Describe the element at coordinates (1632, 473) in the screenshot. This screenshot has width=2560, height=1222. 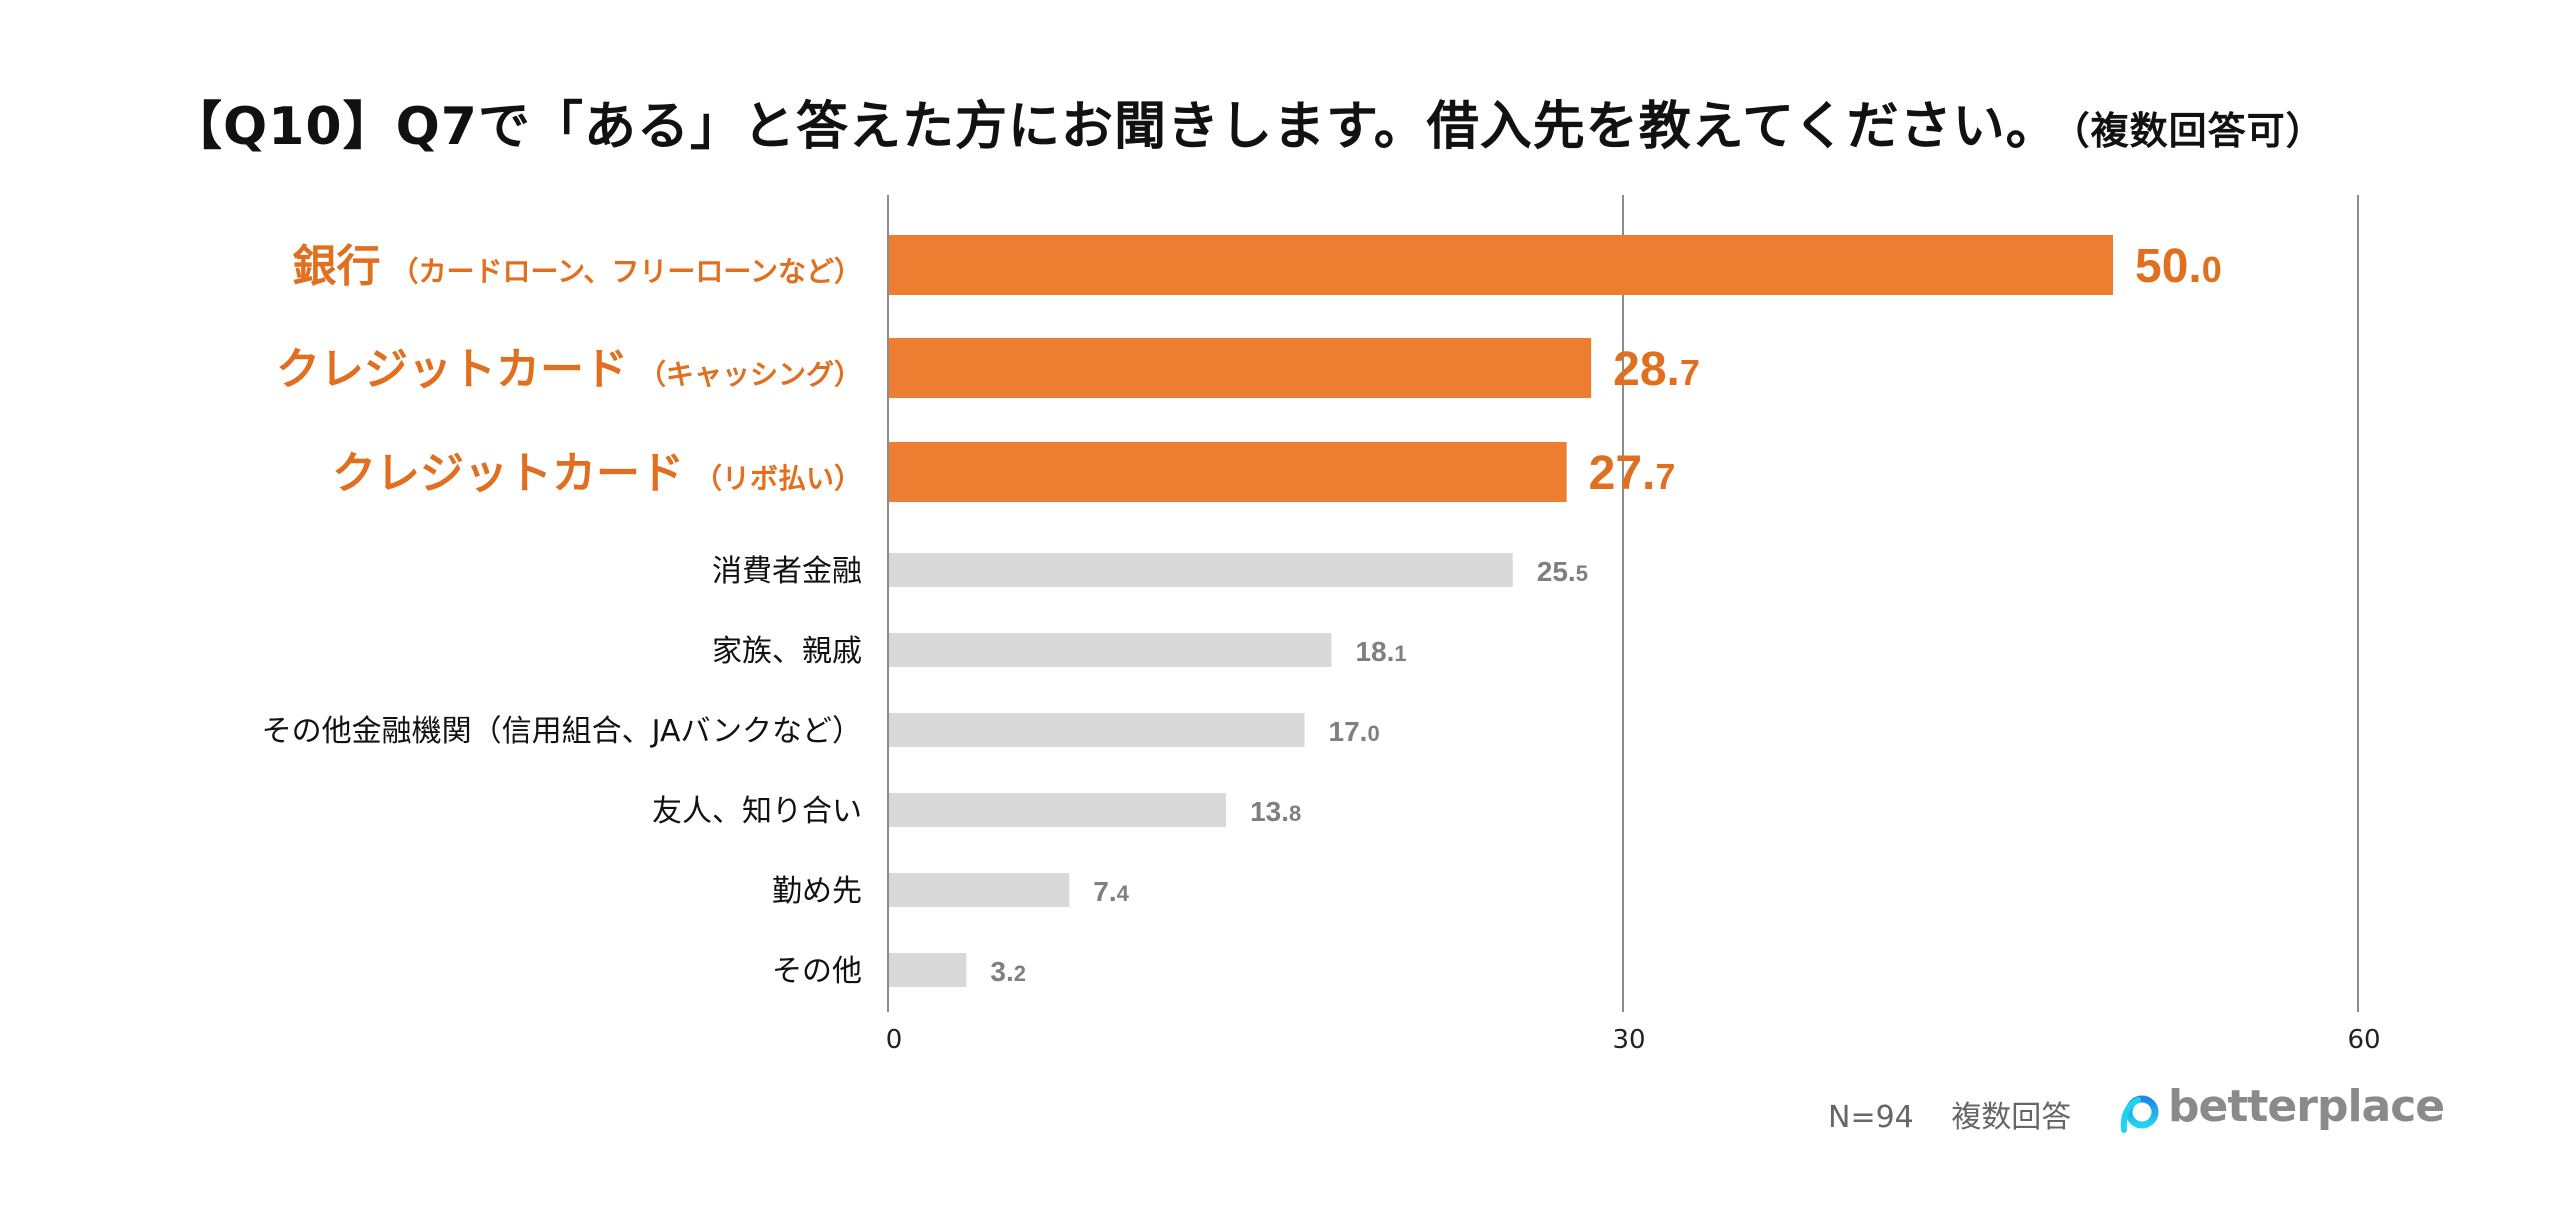
I see `value-label: 27.7` at that location.